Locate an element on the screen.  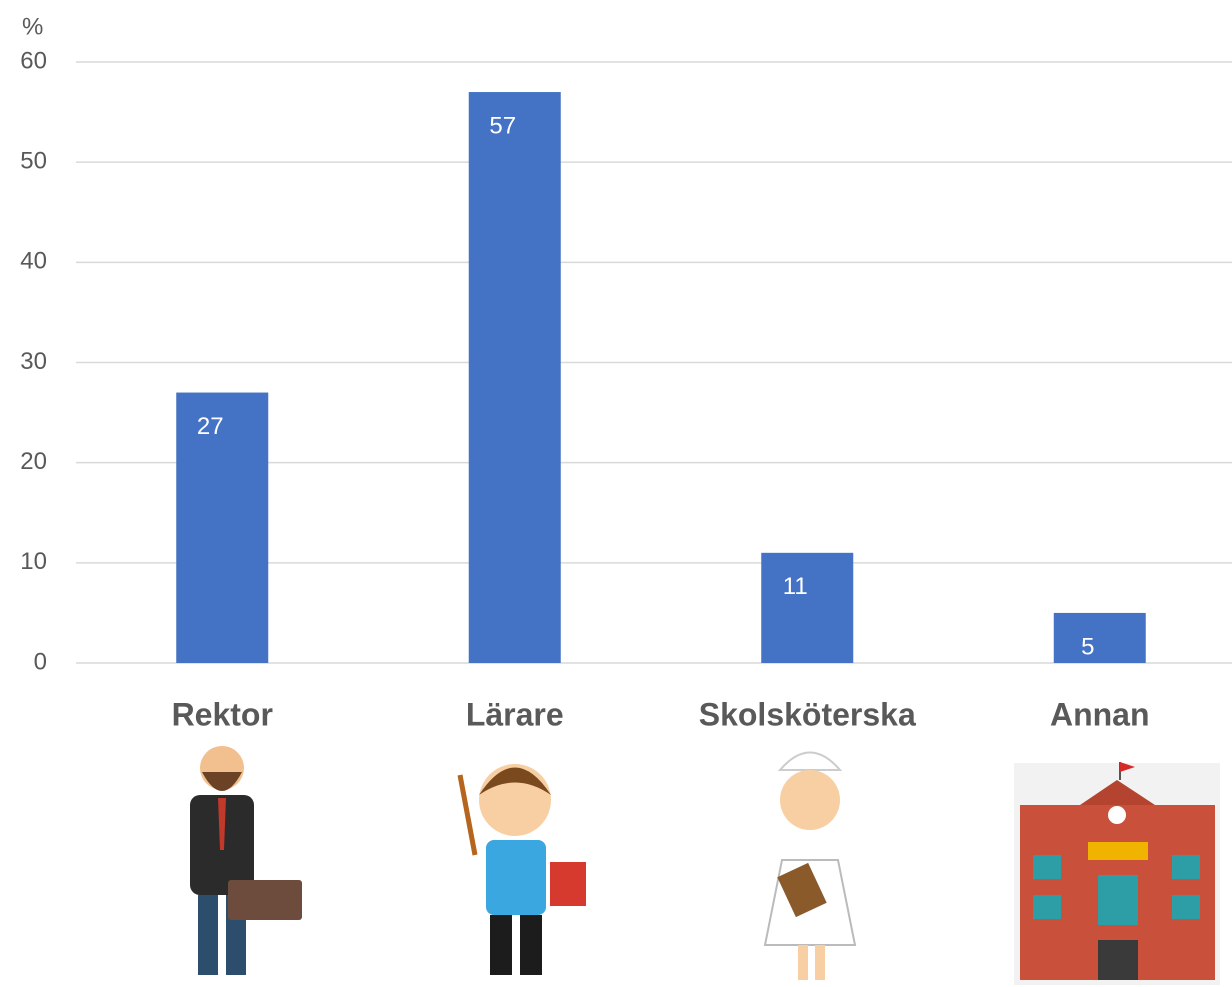
data-label: 5 is located at coordinates (1087, 646).